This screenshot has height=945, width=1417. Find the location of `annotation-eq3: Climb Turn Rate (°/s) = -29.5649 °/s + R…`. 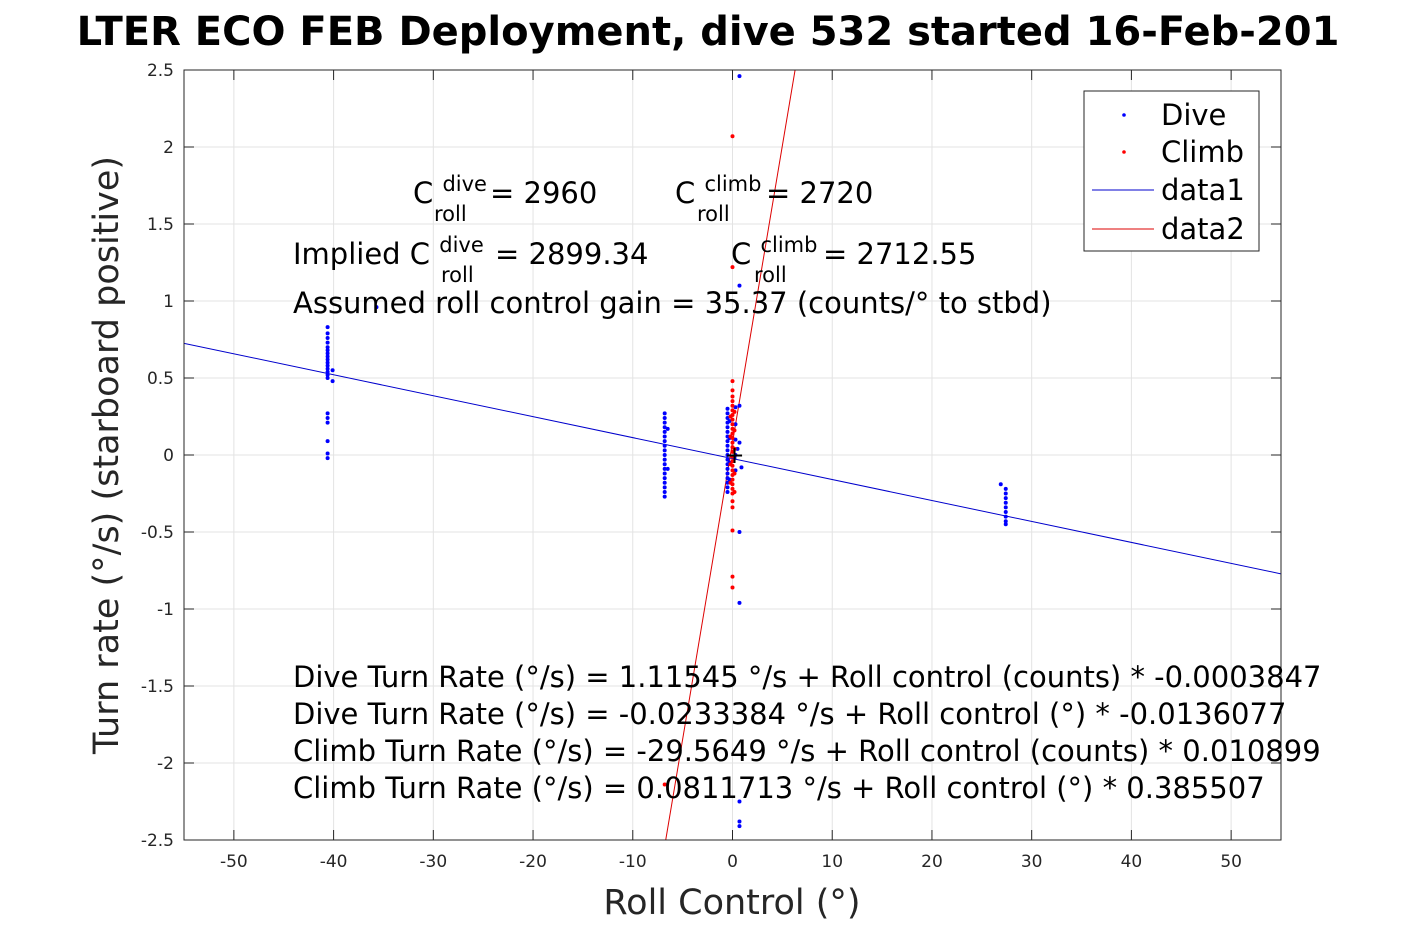

annotation-eq3: Climb Turn Rate (°/s) = -29.5649 °/s + R… is located at coordinates (807, 751).